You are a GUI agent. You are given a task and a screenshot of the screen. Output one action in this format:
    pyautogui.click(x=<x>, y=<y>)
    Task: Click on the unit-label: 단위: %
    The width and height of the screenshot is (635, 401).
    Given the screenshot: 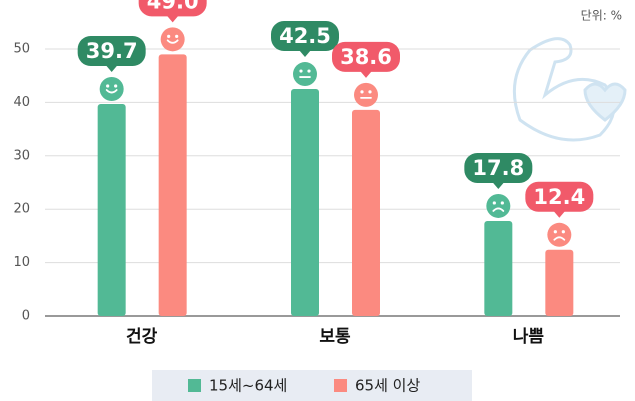 What is the action you would take?
    pyautogui.click(x=601, y=16)
    